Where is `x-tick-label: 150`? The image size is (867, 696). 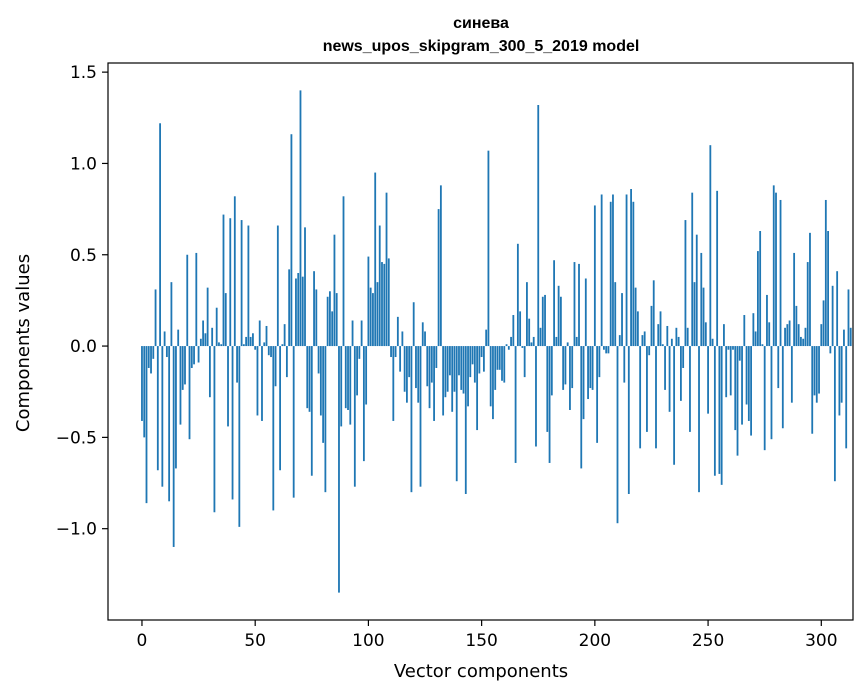
x-tick-label: 150 is located at coordinates (481, 641).